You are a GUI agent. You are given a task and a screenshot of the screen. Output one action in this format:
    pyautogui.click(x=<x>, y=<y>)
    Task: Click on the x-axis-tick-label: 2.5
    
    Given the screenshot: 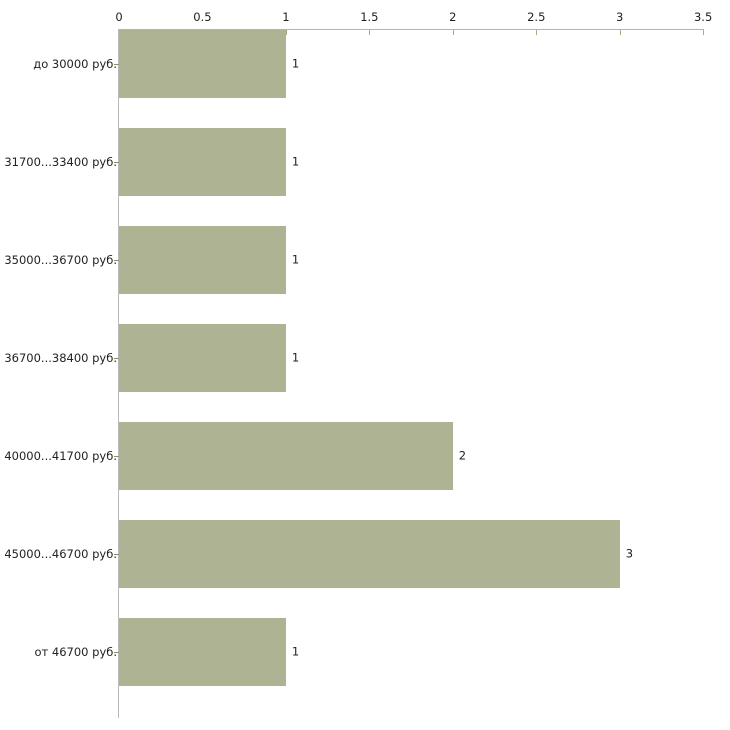 What is the action you would take?
    pyautogui.click(x=536, y=17)
    